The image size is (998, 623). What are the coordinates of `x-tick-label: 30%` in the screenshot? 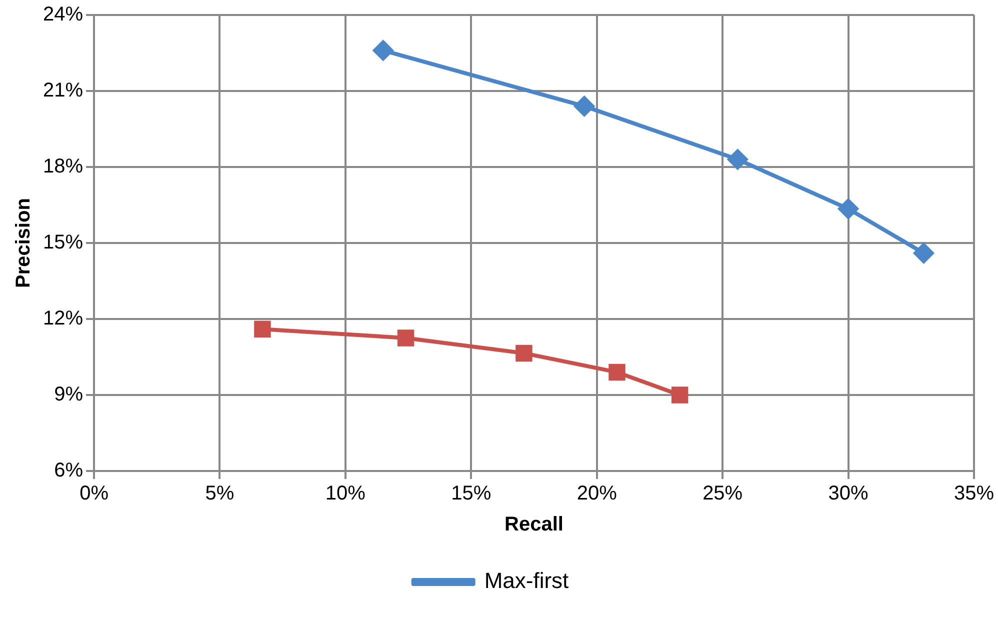 It's located at (848, 493).